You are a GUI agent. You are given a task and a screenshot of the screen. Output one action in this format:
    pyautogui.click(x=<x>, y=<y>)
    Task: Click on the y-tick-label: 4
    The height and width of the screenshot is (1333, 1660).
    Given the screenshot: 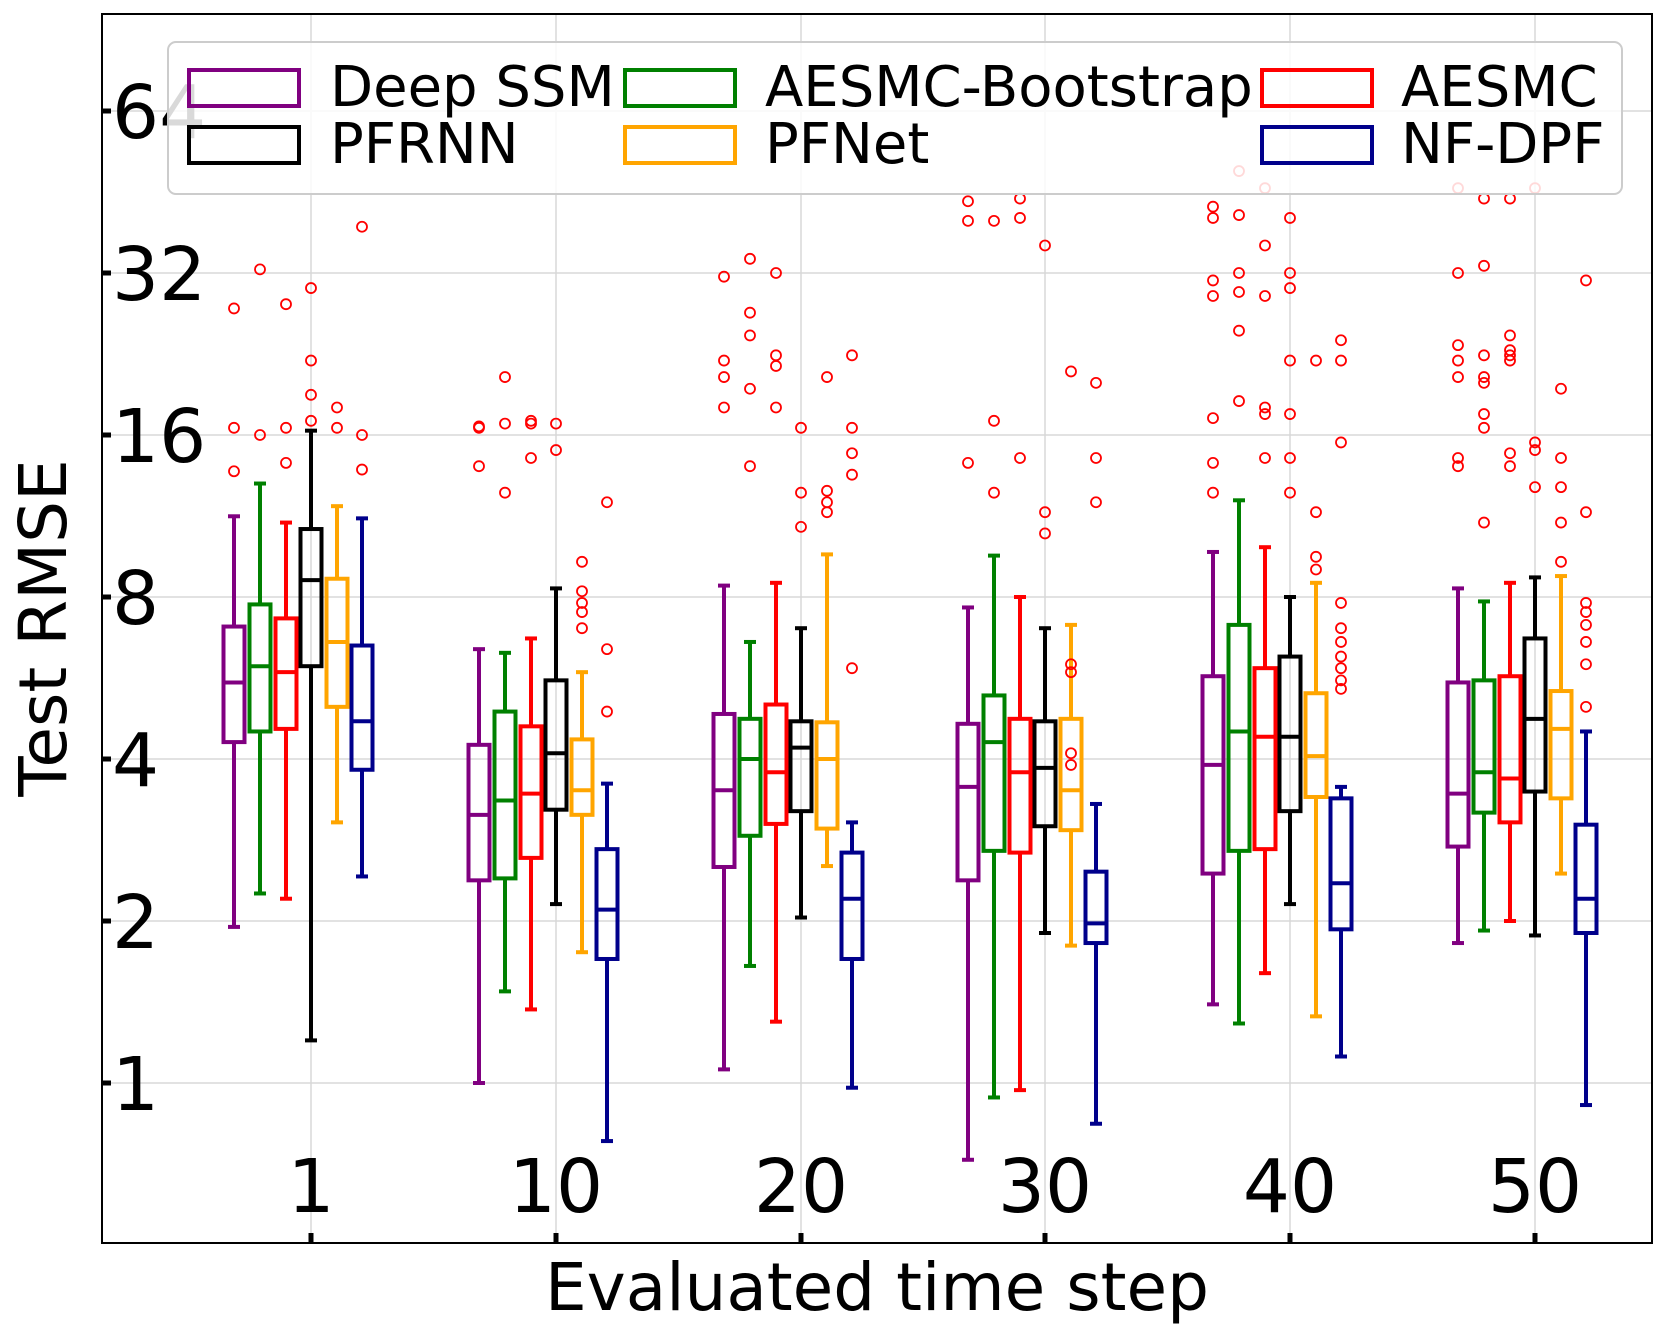 What is the action you would take?
    pyautogui.click(x=135, y=761)
    